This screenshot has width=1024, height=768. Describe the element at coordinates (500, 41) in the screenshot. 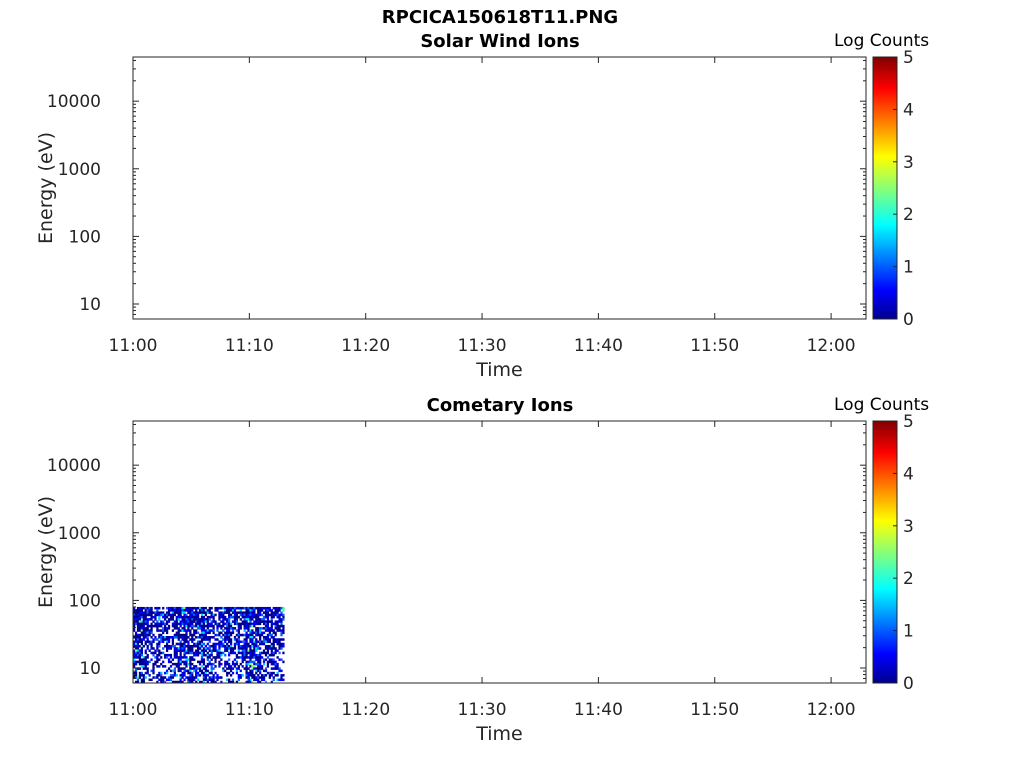

I see `panel-title-solar-wind: Solar Wind Ions` at that location.